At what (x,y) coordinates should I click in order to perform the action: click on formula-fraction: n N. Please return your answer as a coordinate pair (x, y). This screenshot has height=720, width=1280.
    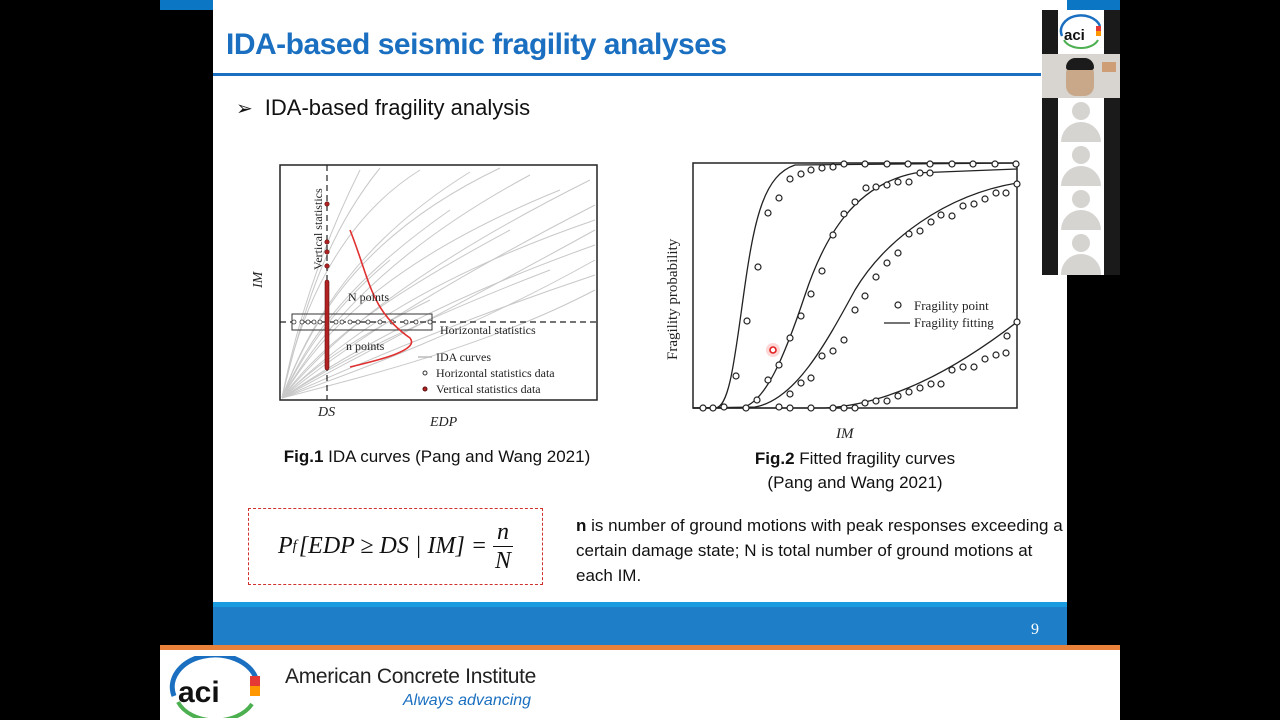
    Looking at the image, I should click on (503, 546).